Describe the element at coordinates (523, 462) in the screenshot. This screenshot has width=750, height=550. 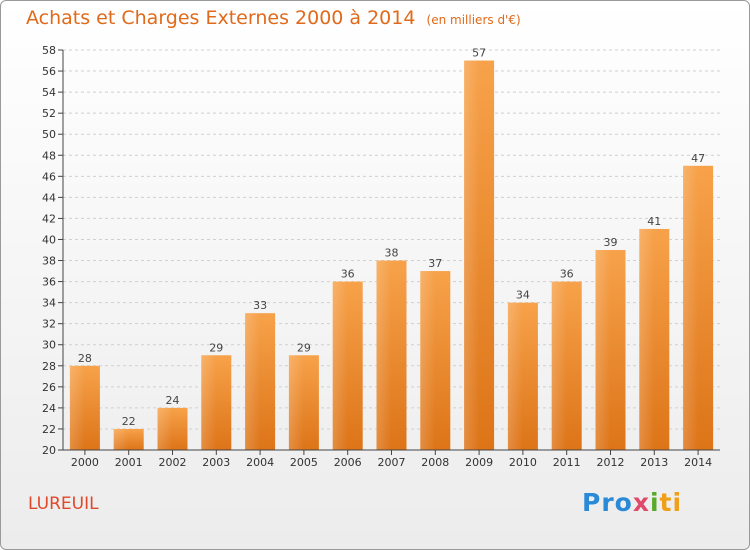
I see `x-tick-label: 2010` at that location.